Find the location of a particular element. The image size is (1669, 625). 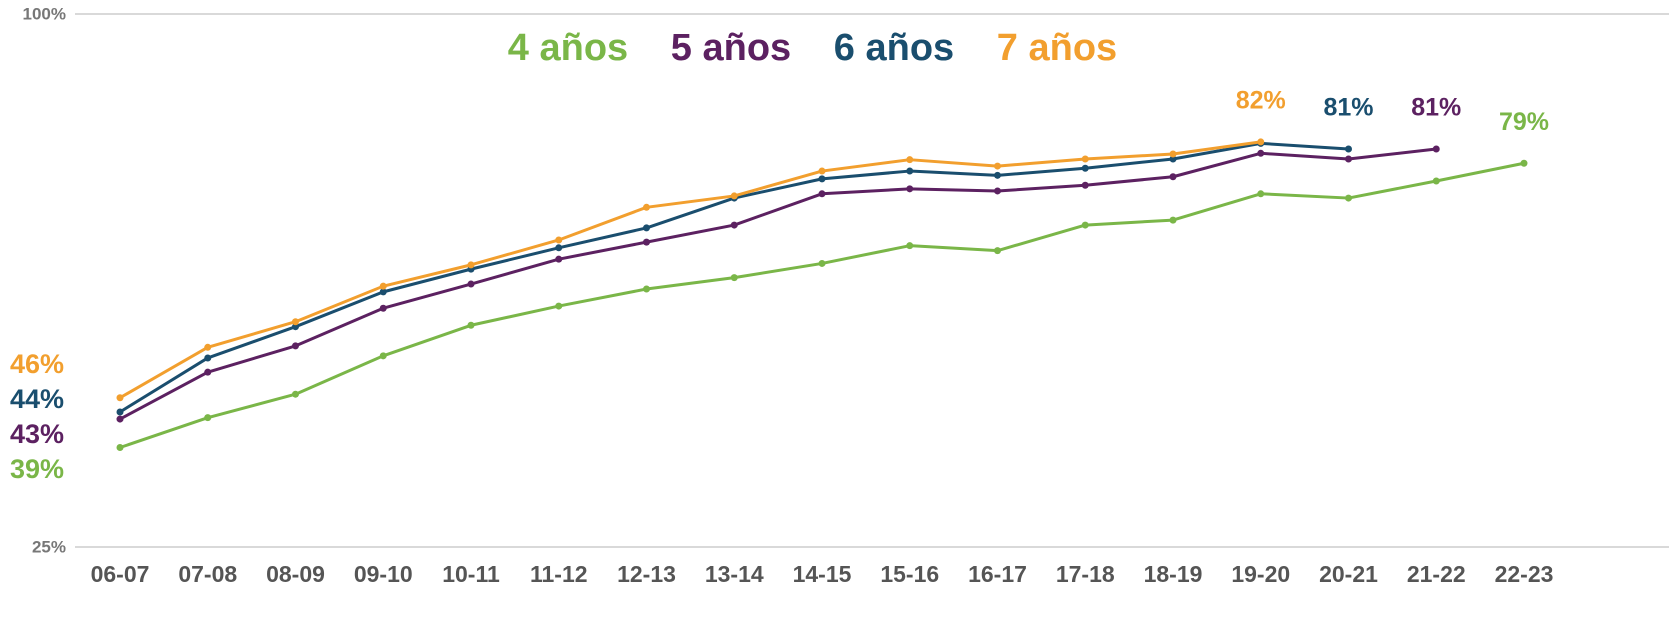

x-tick-label: 20-21 is located at coordinates (1348, 574).